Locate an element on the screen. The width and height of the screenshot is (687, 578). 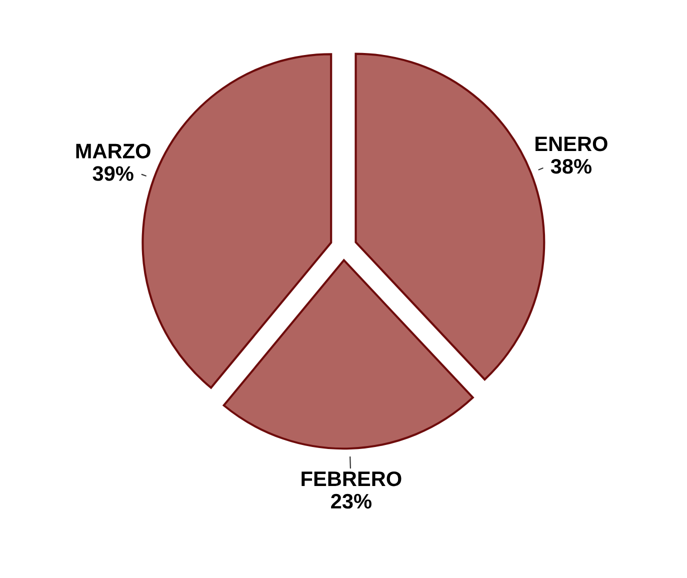
slice-label: FEBRERO is located at coordinates (352, 478).